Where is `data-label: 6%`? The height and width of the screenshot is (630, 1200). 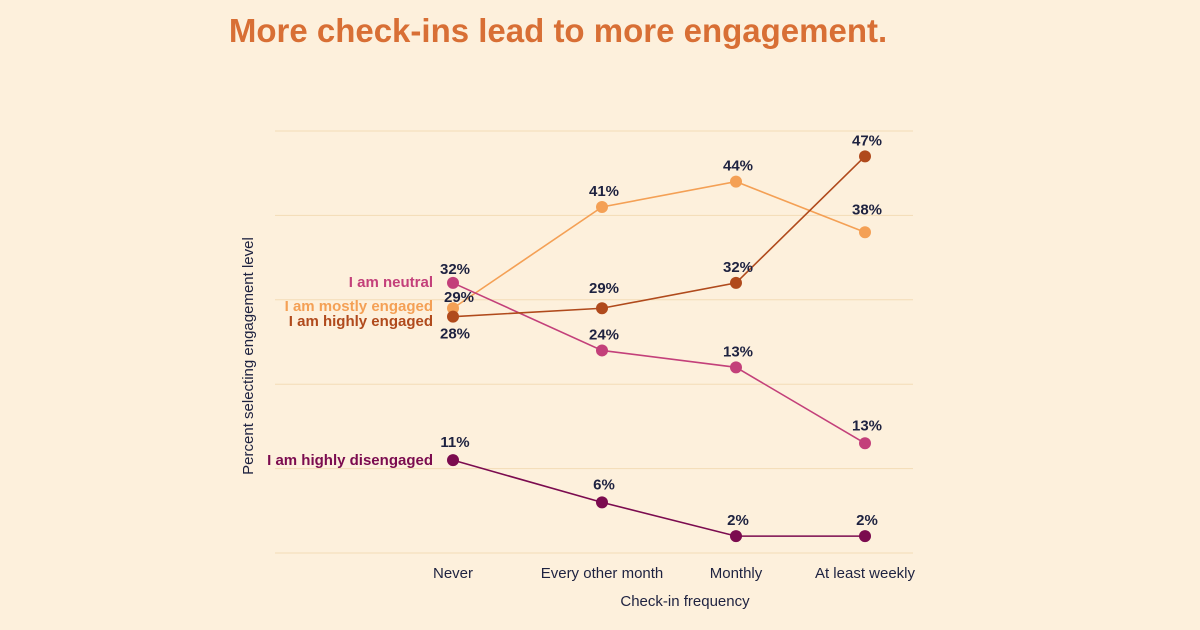
data-label: 6% is located at coordinates (604, 484).